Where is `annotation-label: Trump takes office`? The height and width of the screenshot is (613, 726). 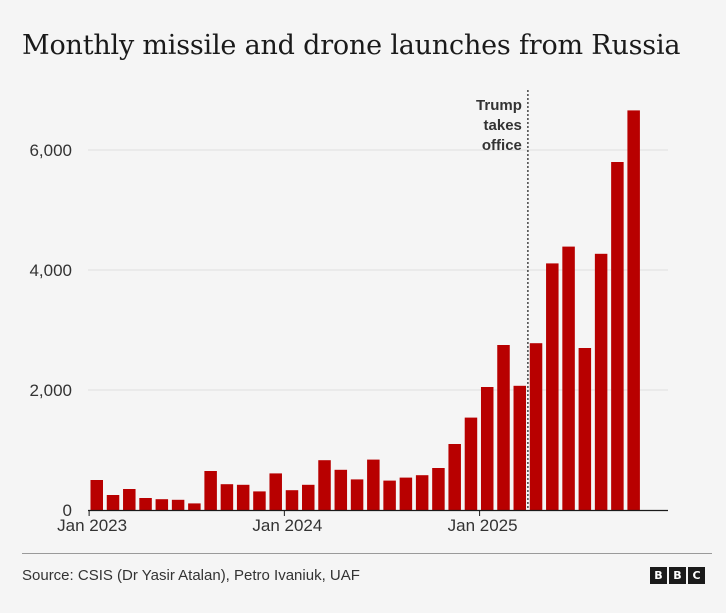
annotation-label: Trump takes office is located at coordinates (499, 125).